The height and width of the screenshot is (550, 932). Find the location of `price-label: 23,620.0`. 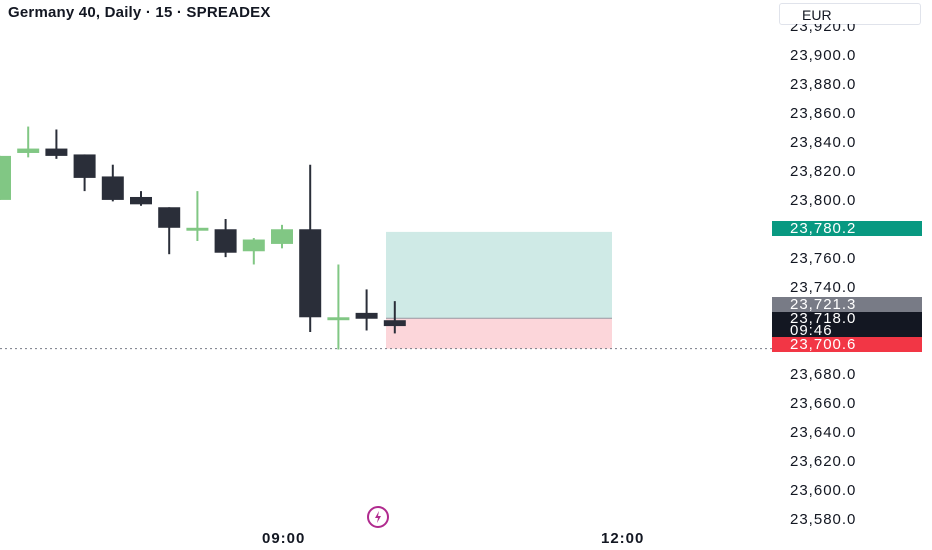

price-label: 23,620.0 is located at coordinates (823, 461).